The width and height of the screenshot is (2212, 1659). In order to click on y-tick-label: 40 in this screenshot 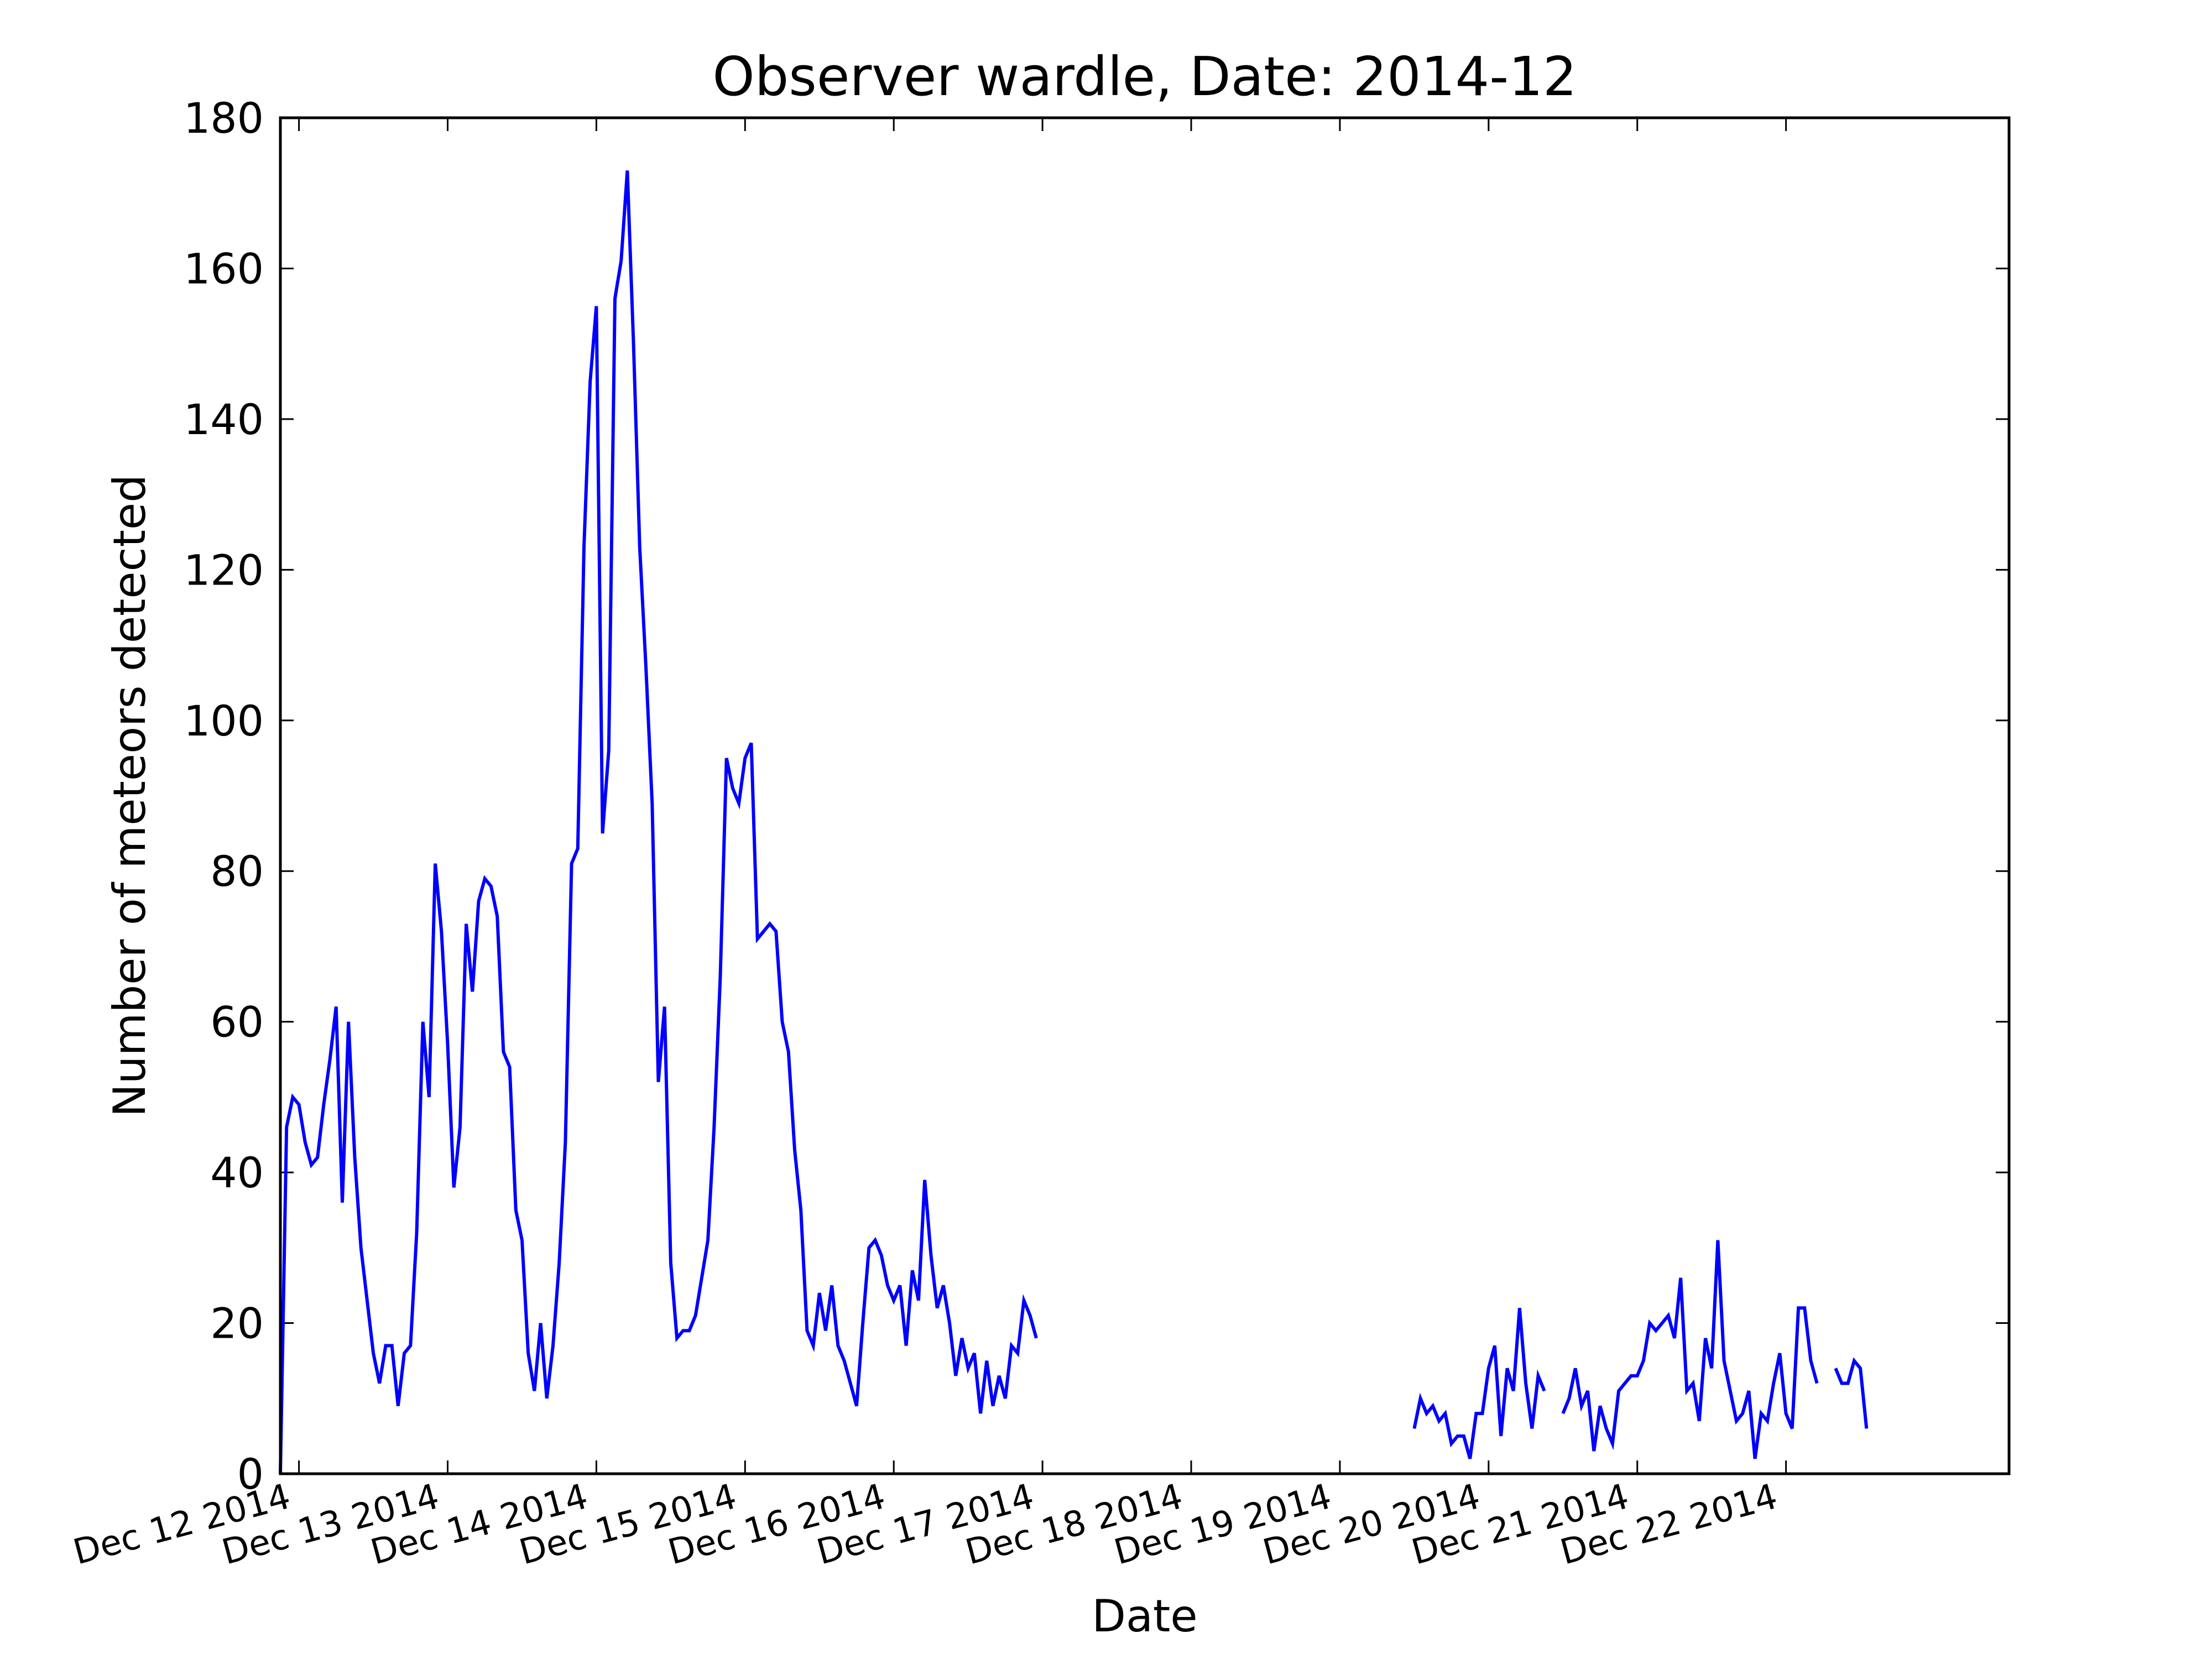, I will do `click(237, 1172)`.